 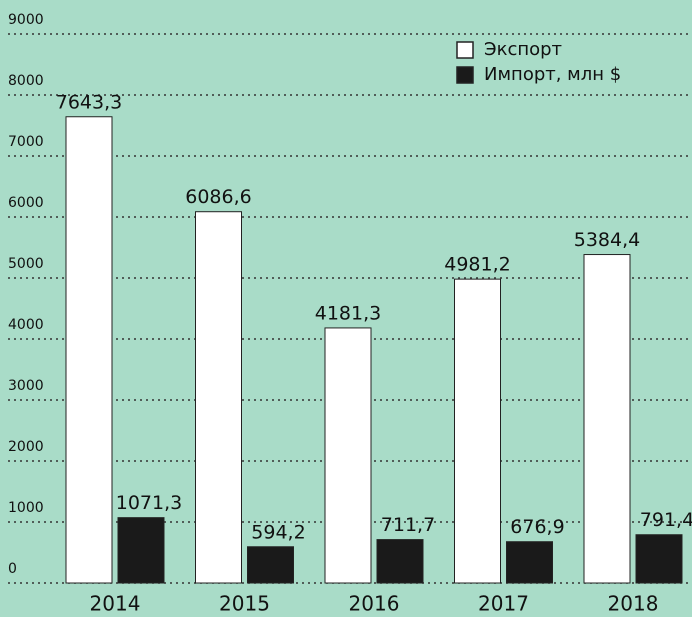 What do you see at coordinates (26, 142) in the screenshot?
I see `y-tick-label: 7000` at bounding box center [26, 142].